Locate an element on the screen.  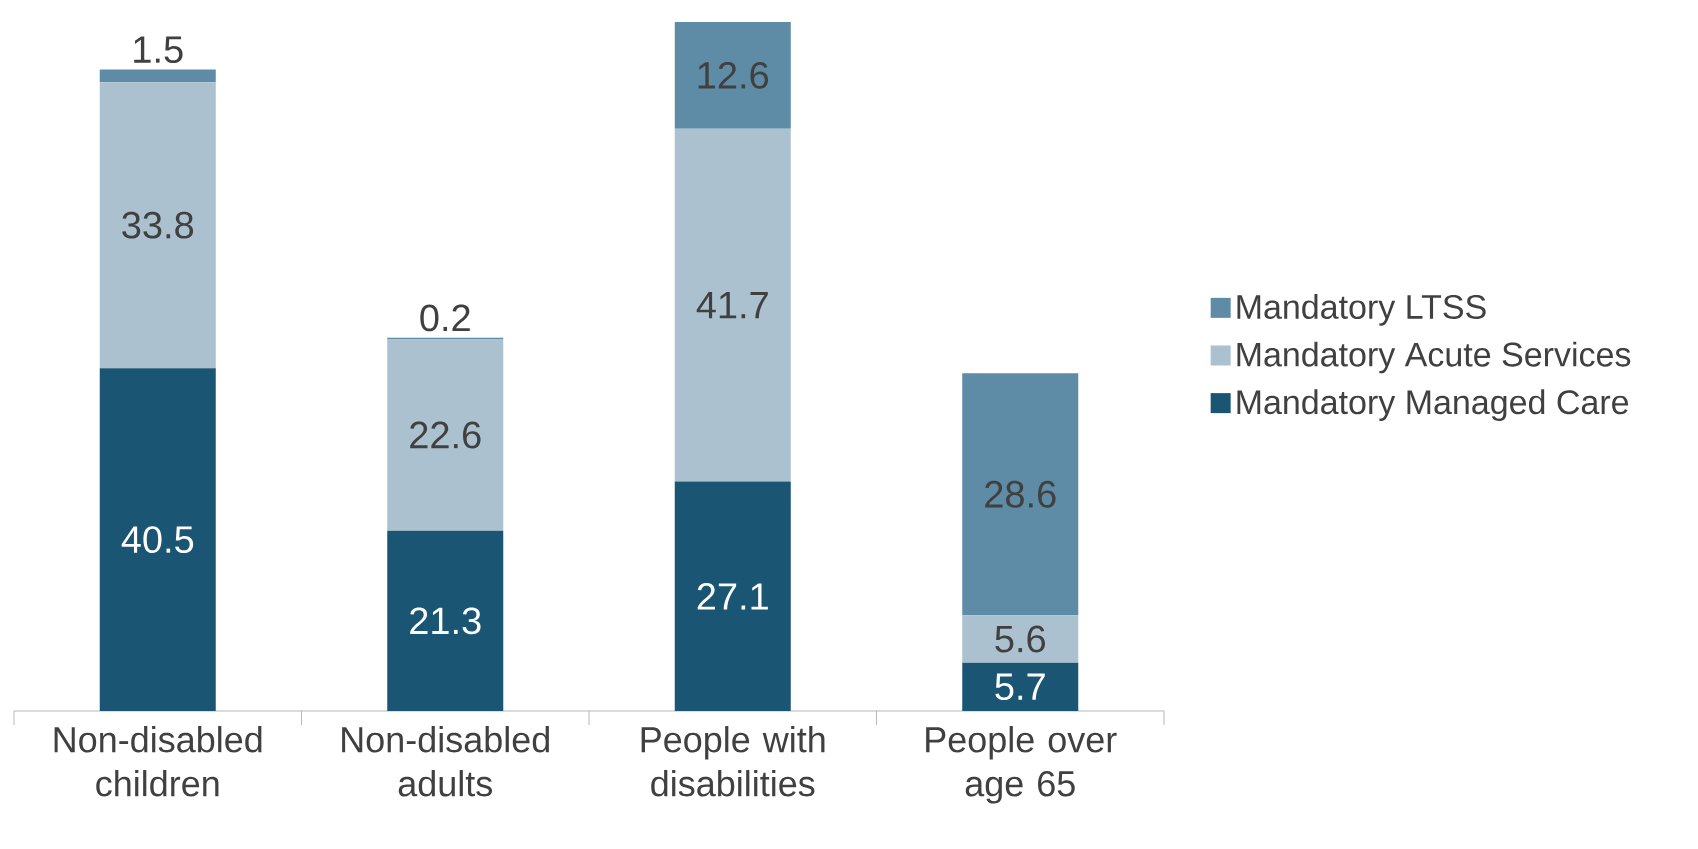
x-tick-label: Non-disabled children is located at coordinates (158, 761).